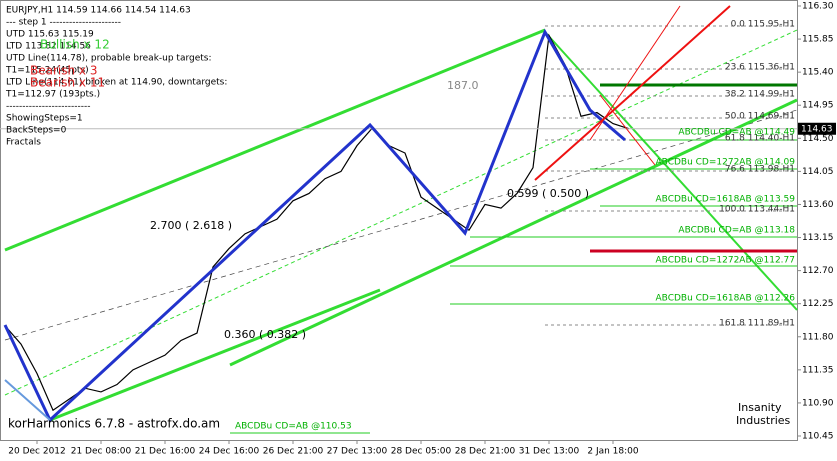  Describe the element at coordinates (760, 139) in the screenshot. I see `fib-label: 61.8 114.40-H1` at that location.